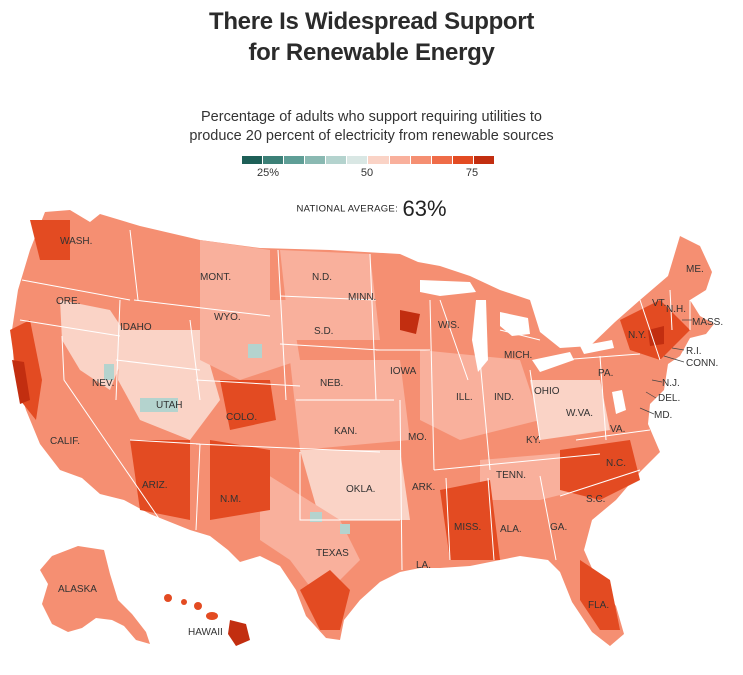 This screenshot has height=675, width=743. Describe the element at coordinates (707, 322) in the screenshot. I see `state-label: MASS.` at that location.